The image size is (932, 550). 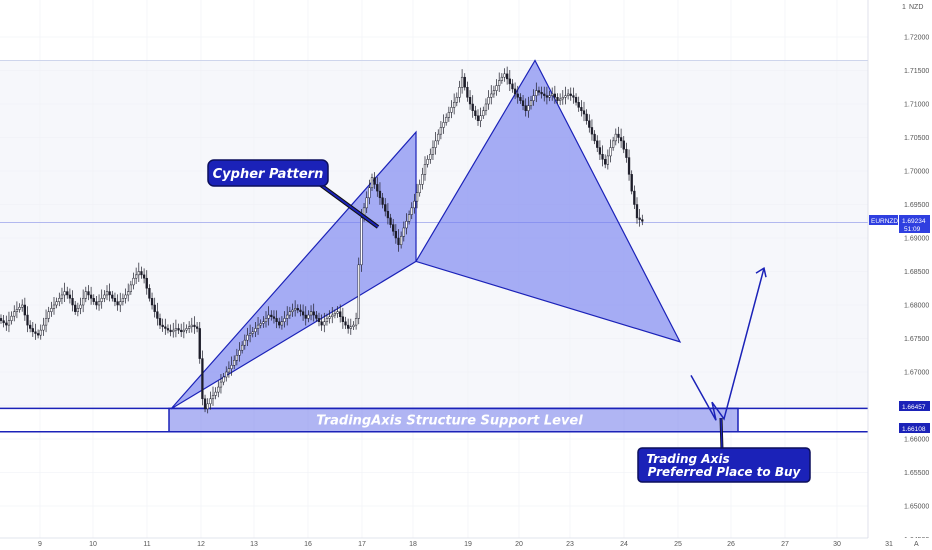 What do you see at coordinates (912, 229) in the screenshot?
I see `countdown-text: 51:09` at bounding box center [912, 229].